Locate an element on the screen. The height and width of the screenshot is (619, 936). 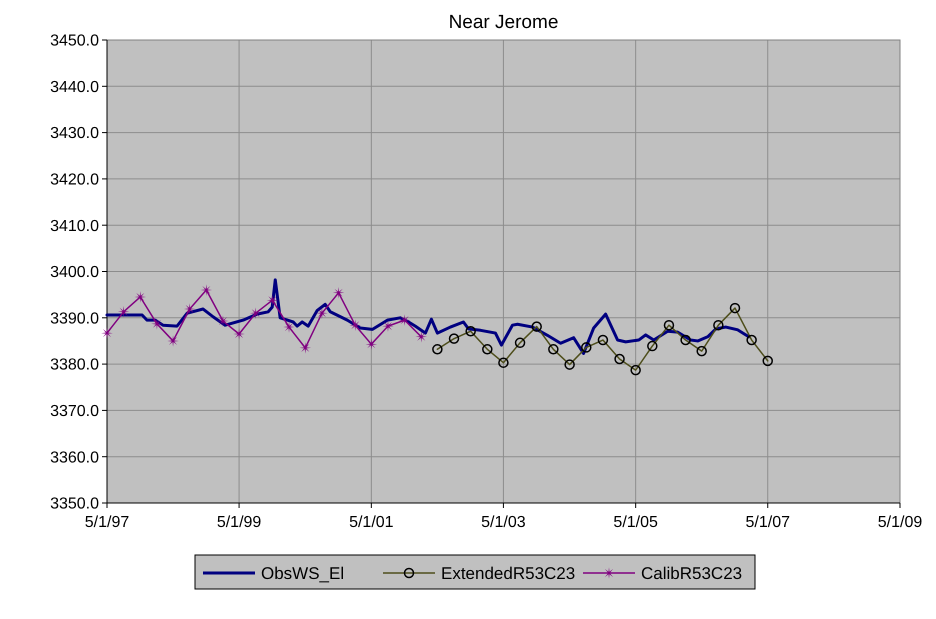
y-tick-label: 3430.0 is located at coordinates (75, 133).